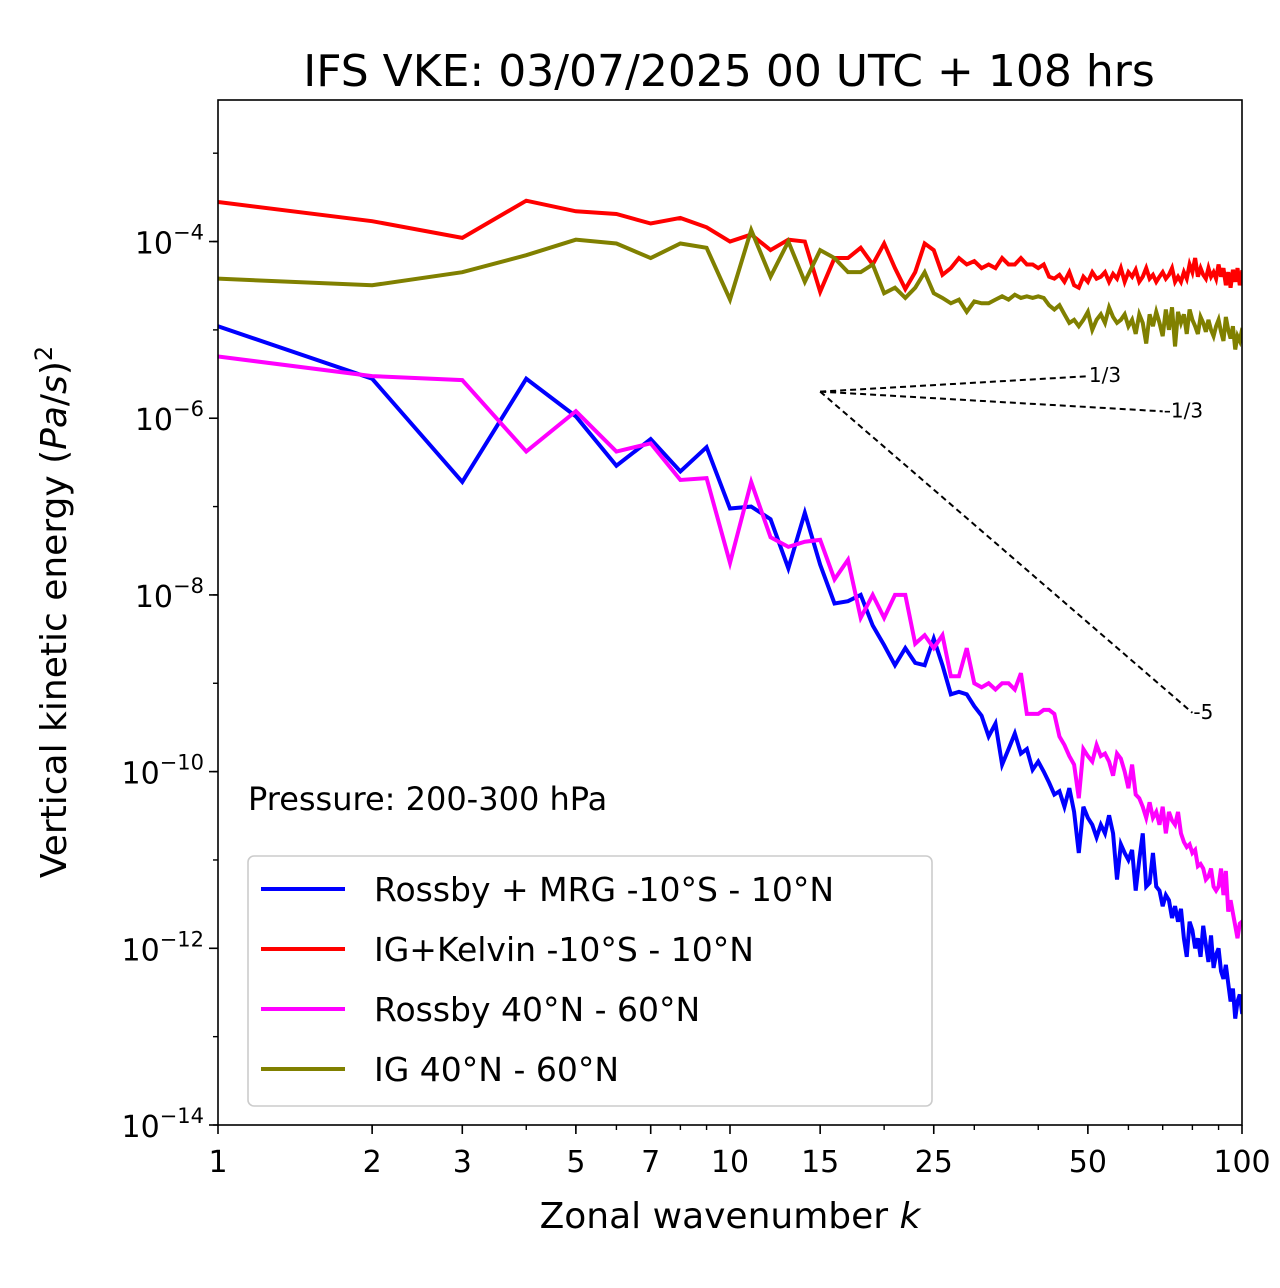 The height and width of the screenshot is (1288, 1280). What do you see at coordinates (217, 1162) in the screenshot?
I see `x-tick-label: 1` at bounding box center [217, 1162].